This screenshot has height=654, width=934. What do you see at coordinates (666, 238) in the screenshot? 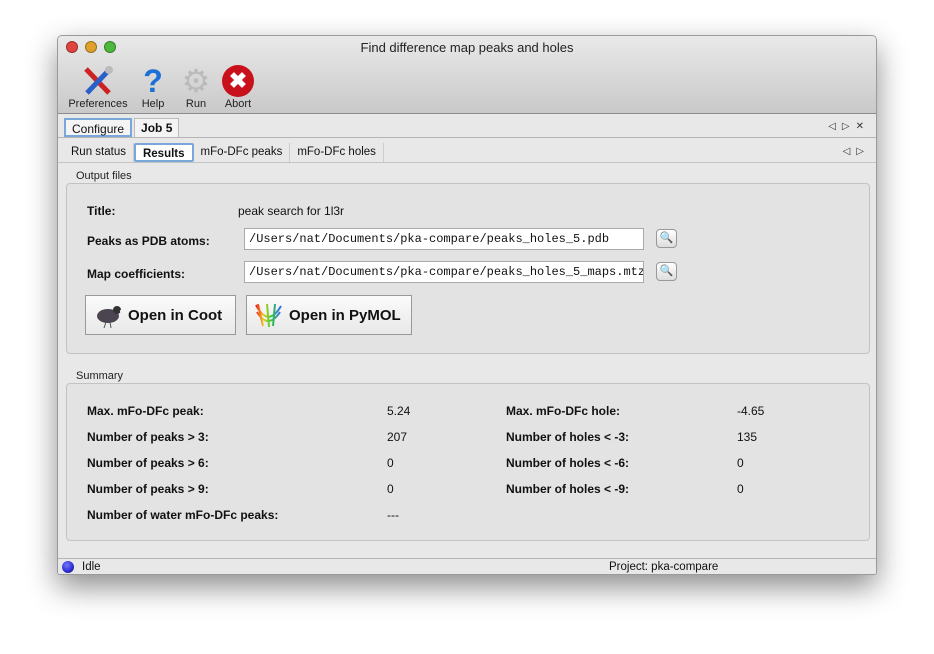
I see `browse-pdb-search-icon: 🔍` at bounding box center [666, 238].